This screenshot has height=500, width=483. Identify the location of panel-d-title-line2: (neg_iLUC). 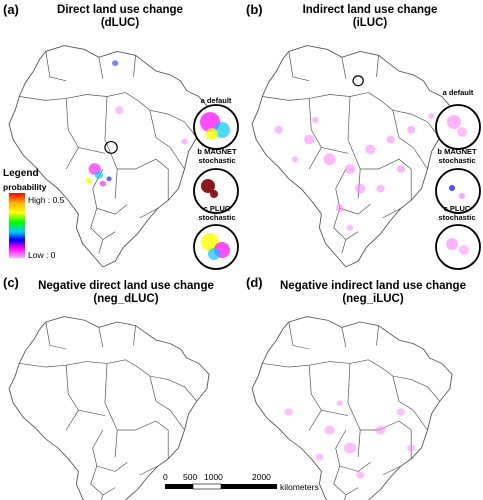
(373, 299).